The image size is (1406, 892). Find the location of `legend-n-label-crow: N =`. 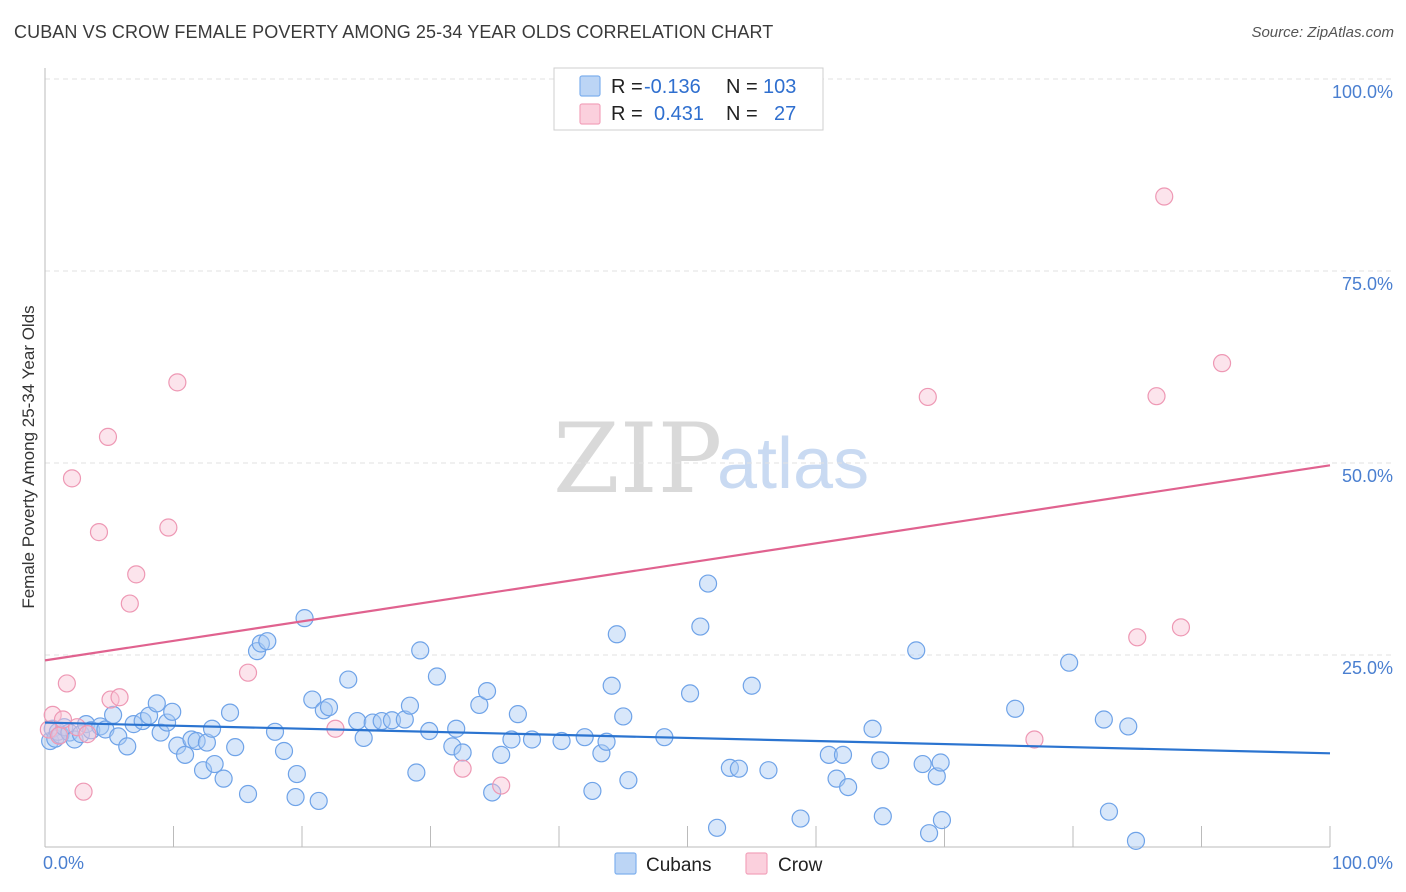

legend-n-label-crow: N = is located at coordinates (742, 114).